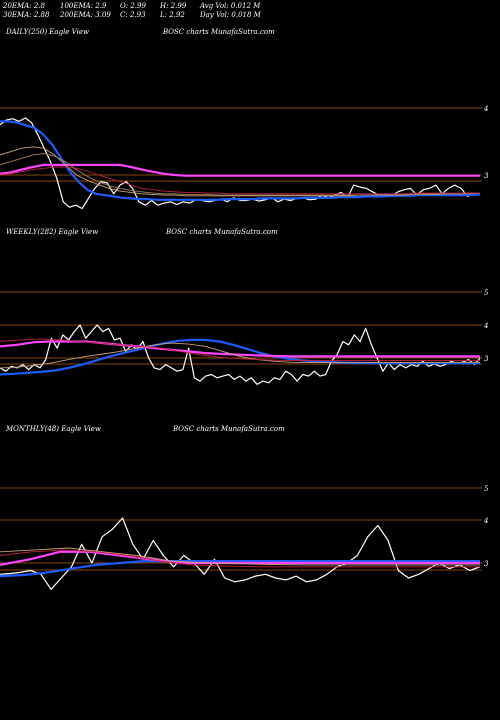 The width and height of the screenshot is (500, 720). I want to click on daily-ytick-label: 3, so click(486, 176).